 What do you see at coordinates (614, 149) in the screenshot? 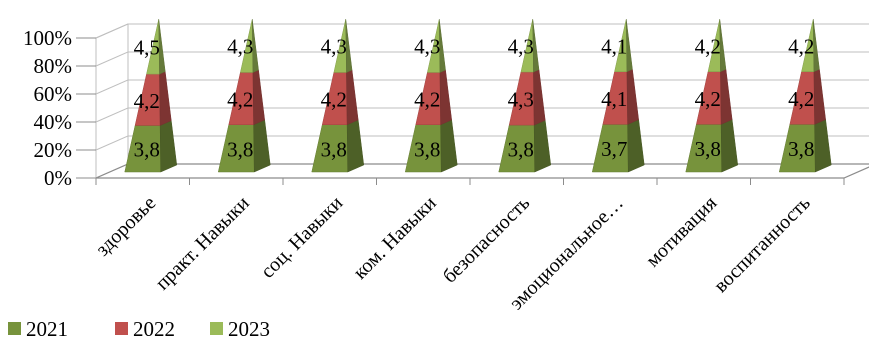
I see `data-label: 3,7` at bounding box center [614, 149].